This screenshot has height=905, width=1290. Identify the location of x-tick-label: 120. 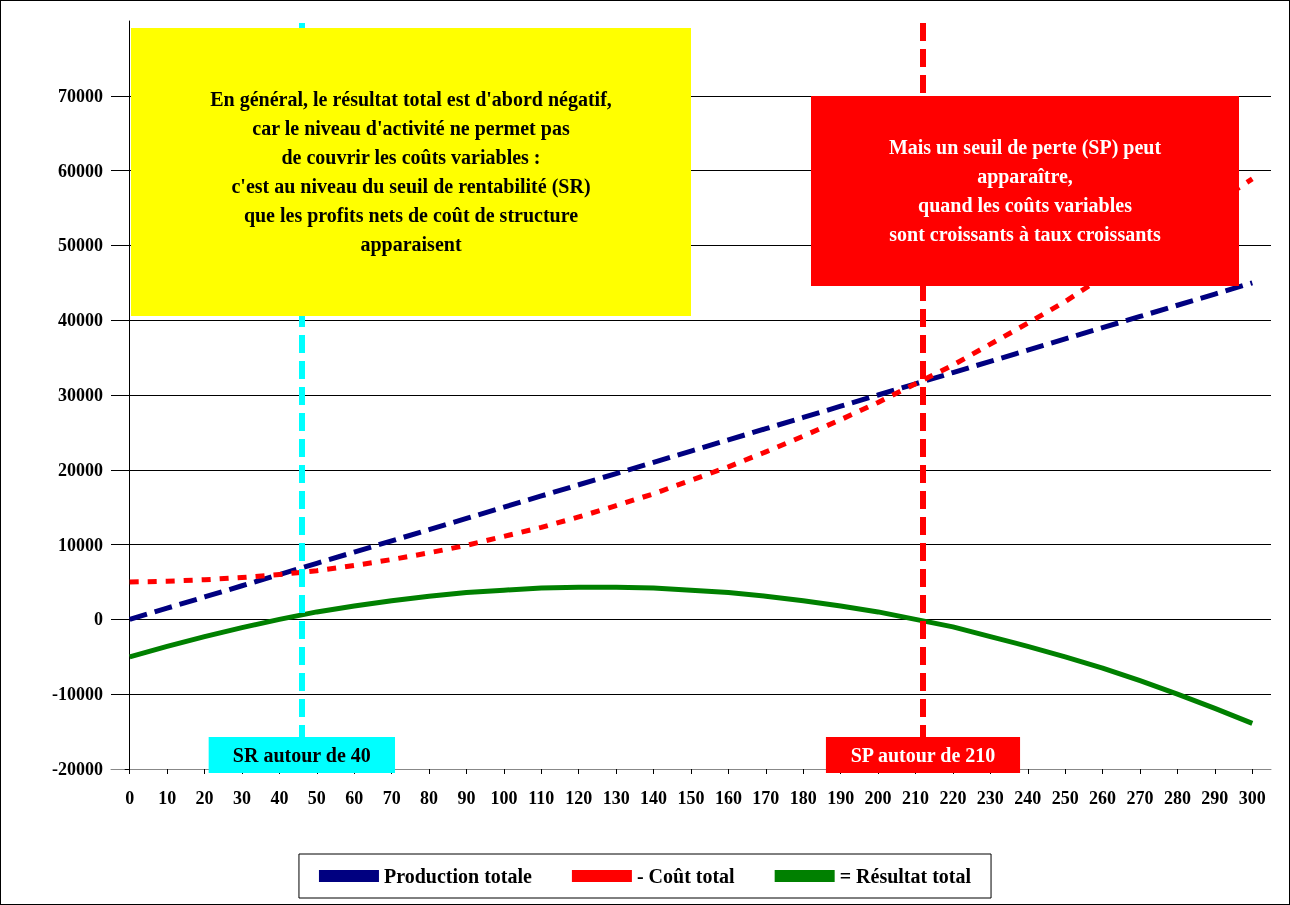
(579, 798).